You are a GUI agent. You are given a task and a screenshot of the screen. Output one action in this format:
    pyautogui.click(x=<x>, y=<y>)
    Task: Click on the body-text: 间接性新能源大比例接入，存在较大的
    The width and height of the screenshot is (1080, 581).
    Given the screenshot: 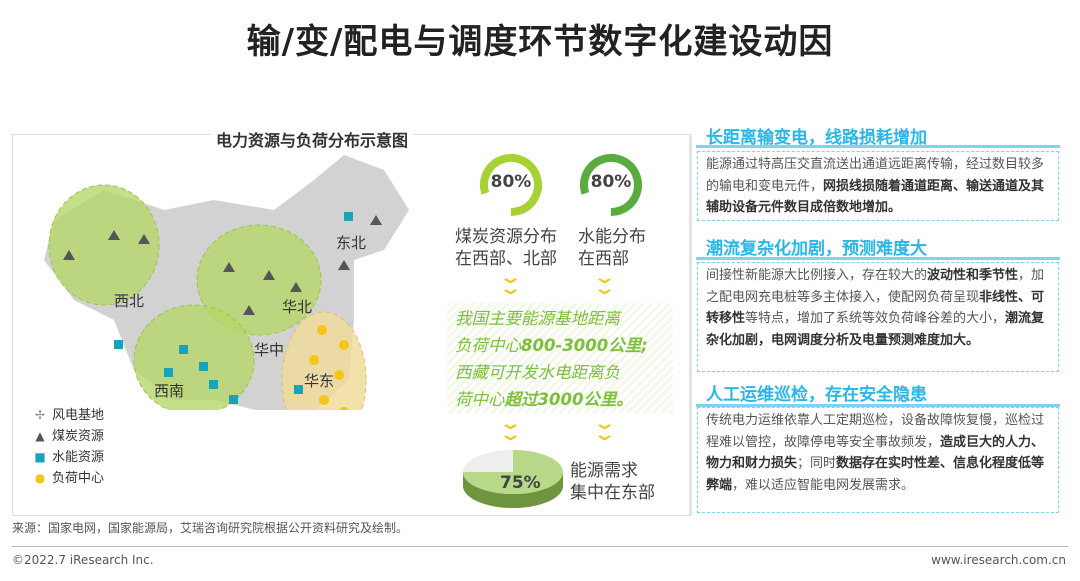 What is the action you would take?
    pyautogui.click(x=817, y=275)
    